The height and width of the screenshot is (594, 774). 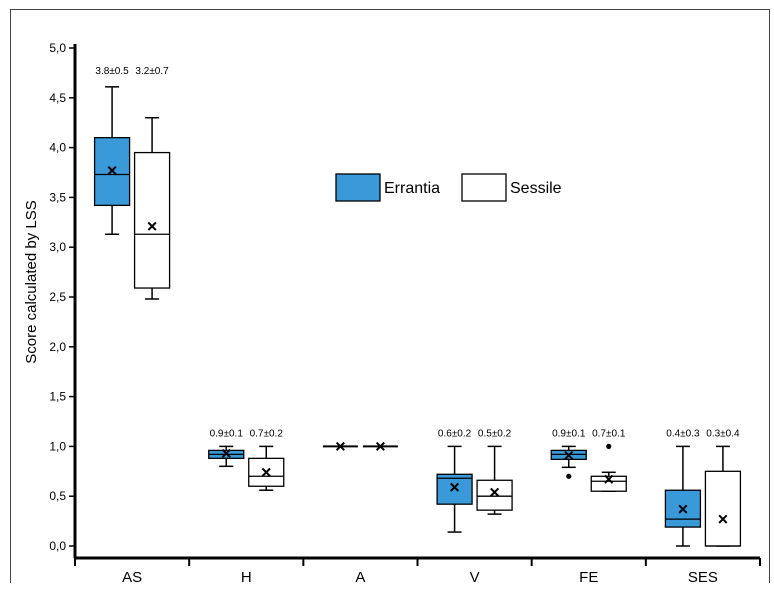 What do you see at coordinates (267, 433) in the screenshot?
I see `data-label: 0.7±0.2` at bounding box center [267, 433].